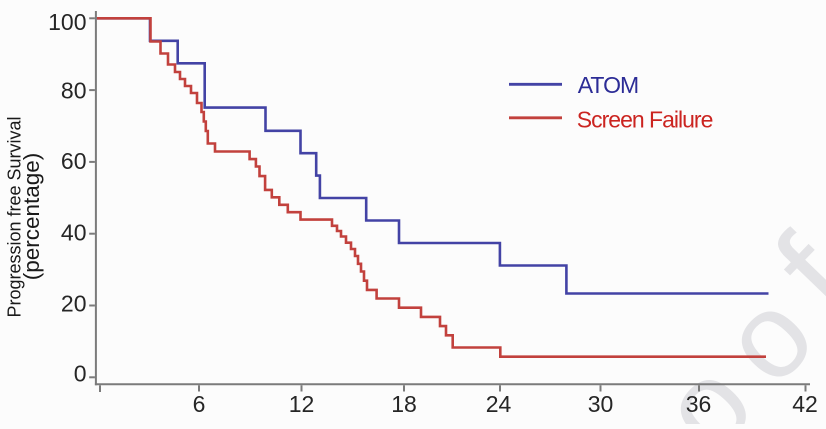  What do you see at coordinates (74, 303) in the screenshot?
I see `svg-text: 20` at bounding box center [74, 303].